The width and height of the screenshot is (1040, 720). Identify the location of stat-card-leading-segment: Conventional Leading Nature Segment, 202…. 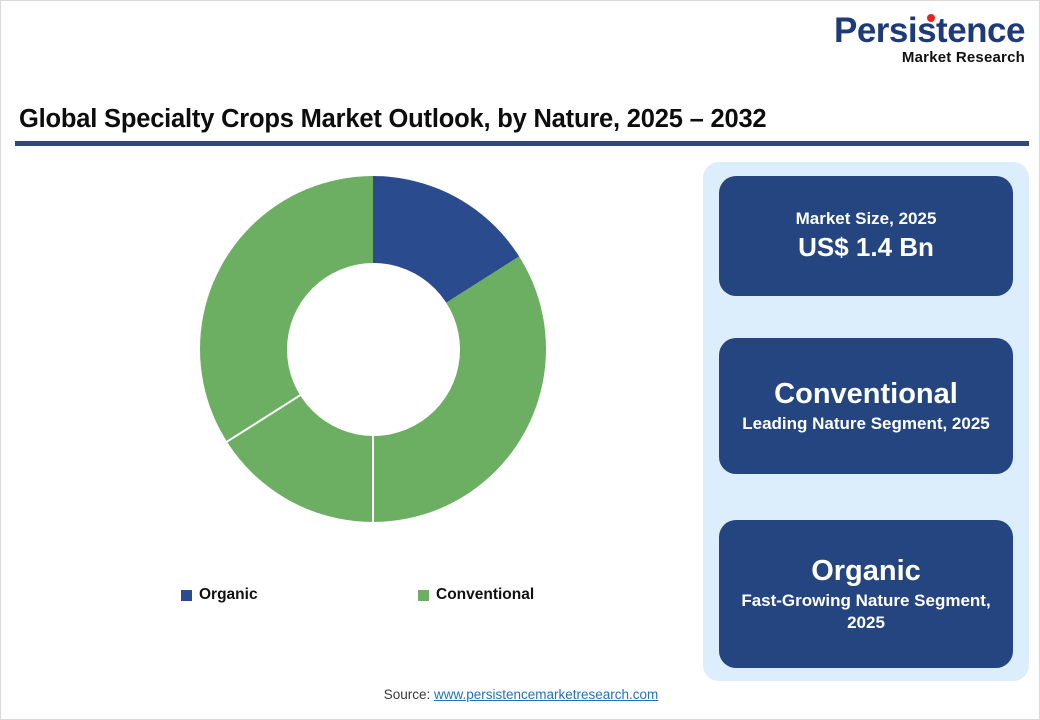
(866, 406).